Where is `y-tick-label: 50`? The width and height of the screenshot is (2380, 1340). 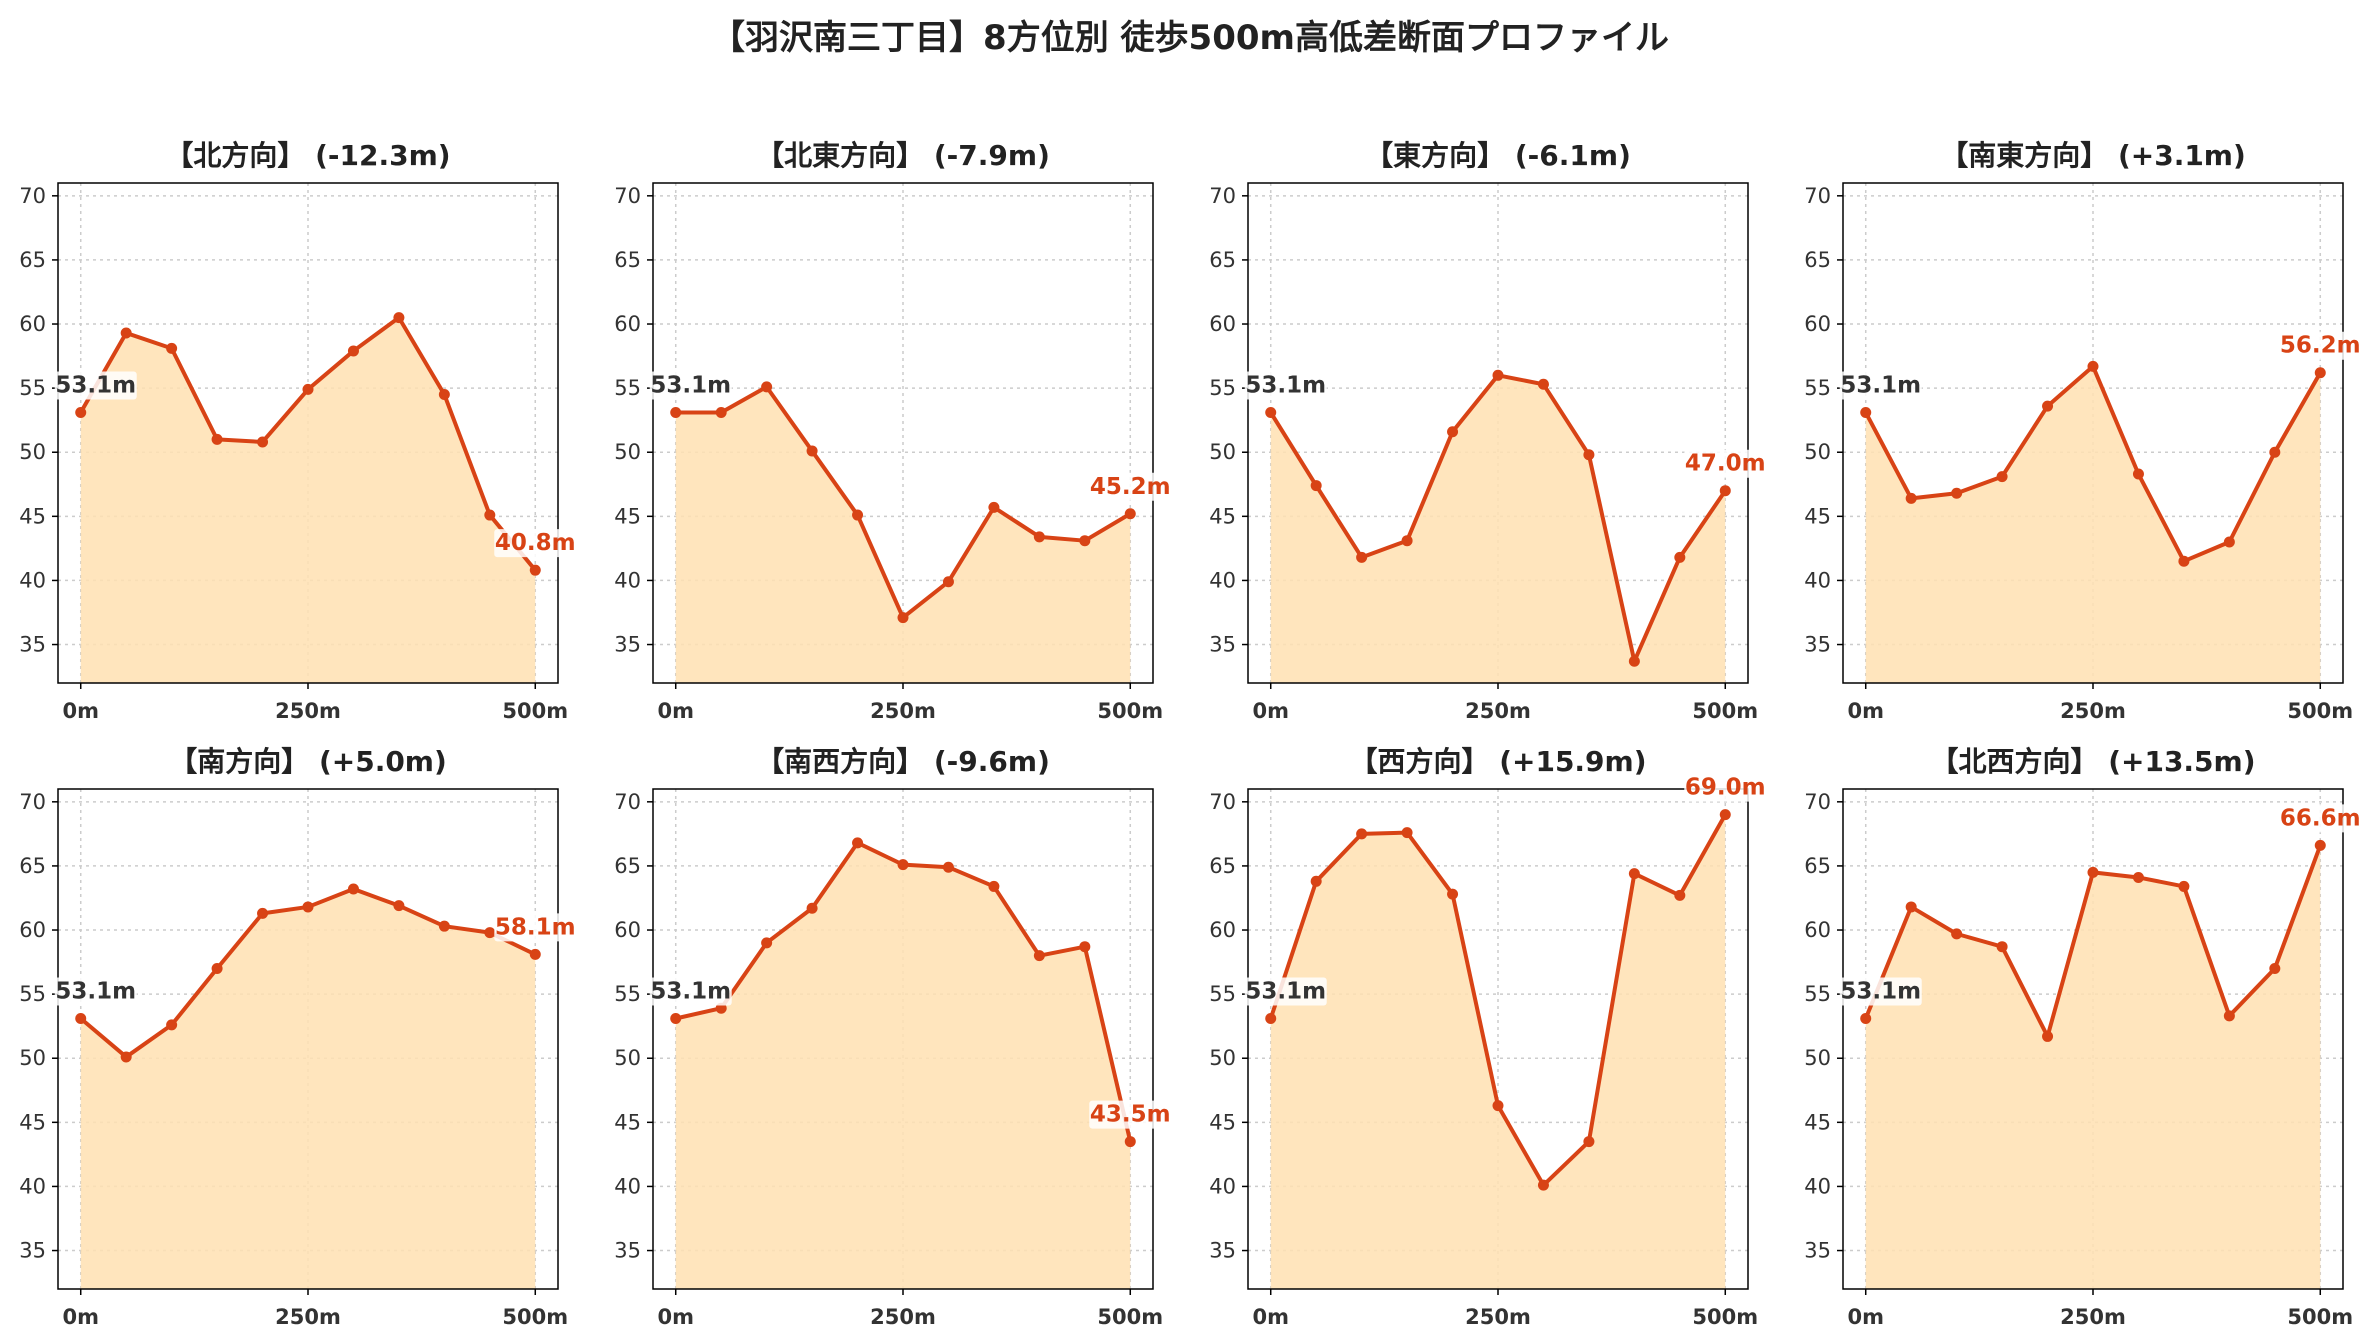
y-tick-label: 50 is located at coordinates (32, 452).